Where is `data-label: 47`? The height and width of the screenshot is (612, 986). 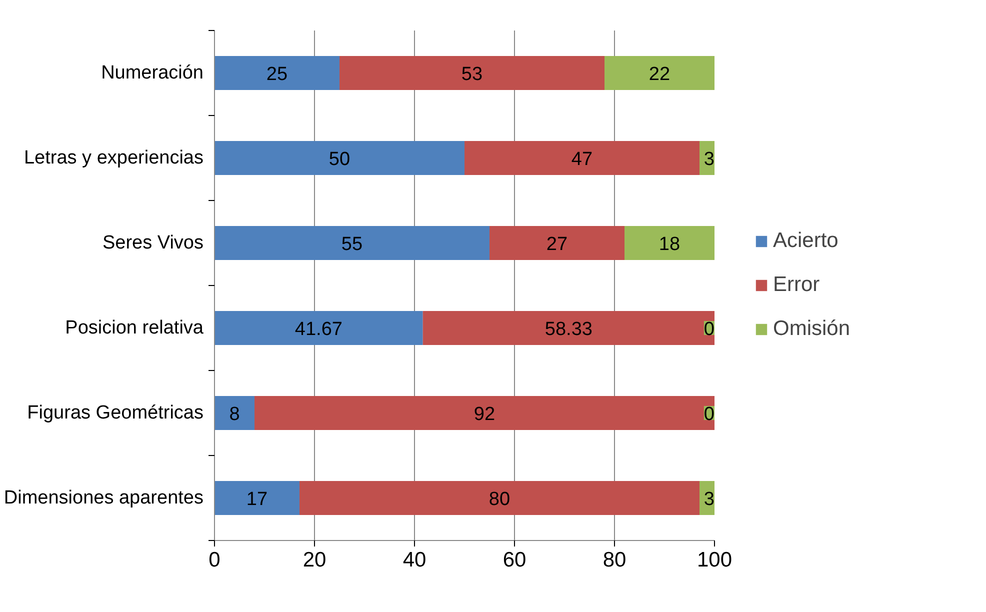
data-label: 47 is located at coordinates (582, 159).